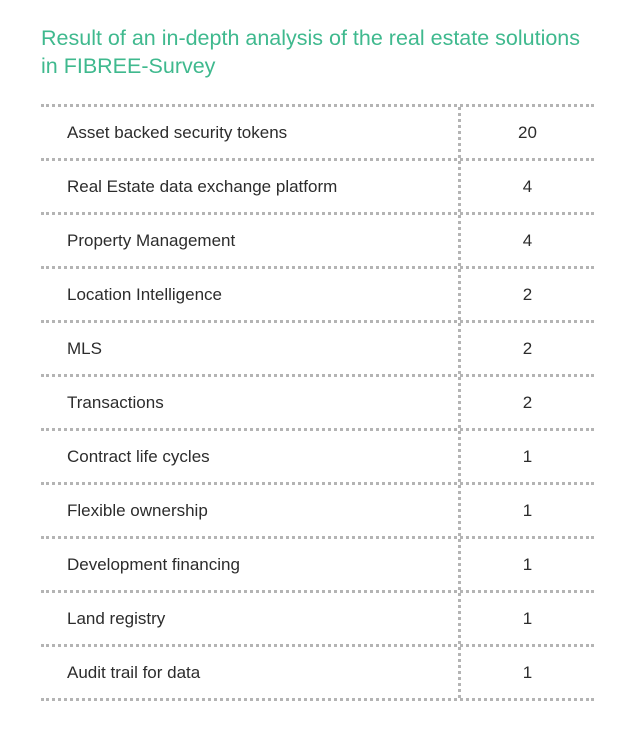 This screenshot has height=743, width=632. Describe the element at coordinates (317, 512) in the screenshot. I see `table-row: Flexible ownership 1` at that location.